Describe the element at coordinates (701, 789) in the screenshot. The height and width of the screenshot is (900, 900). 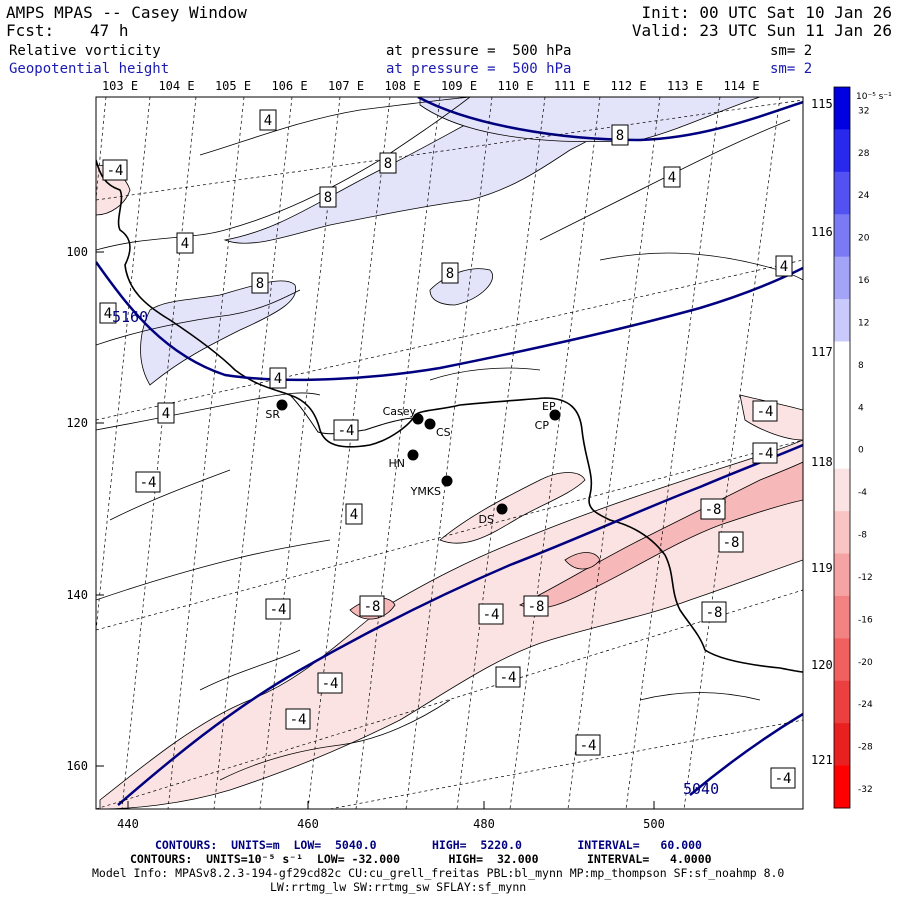
I see `height-label: 5040` at that location.